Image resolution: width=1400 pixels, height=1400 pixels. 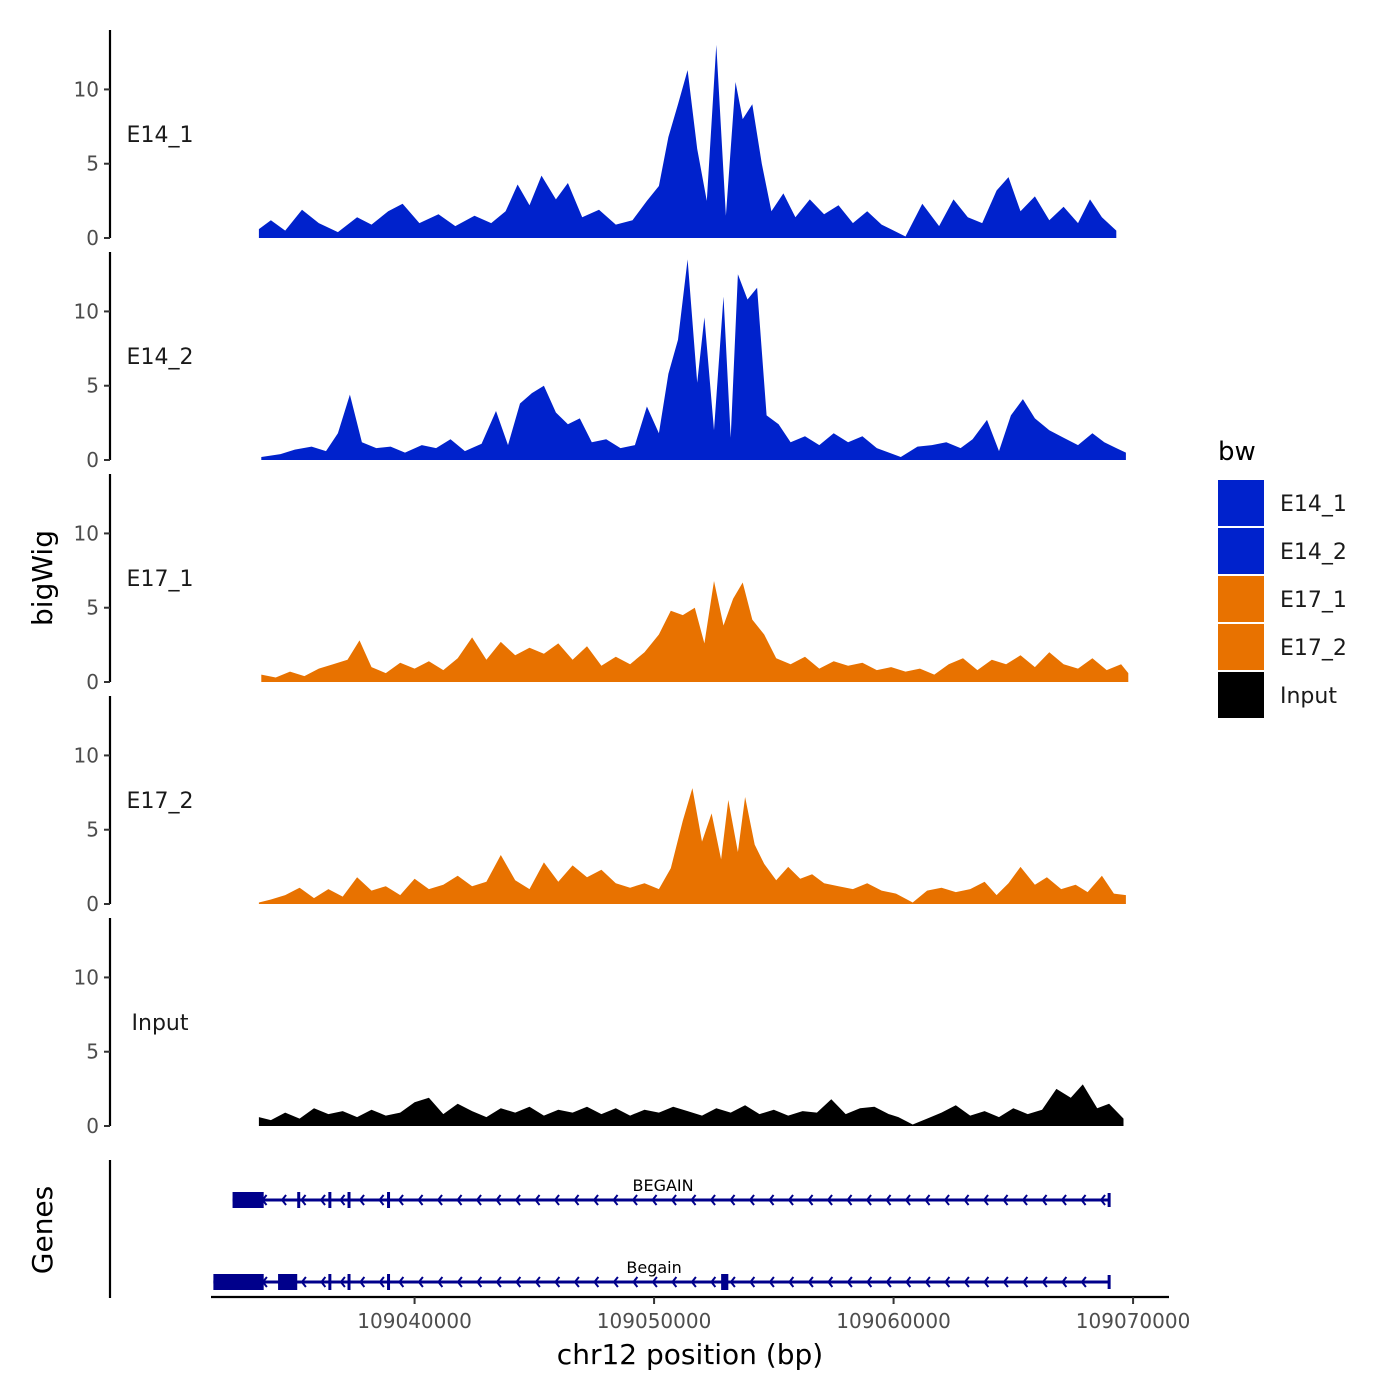 I want to click on gene-label: BEGAIN, so click(x=663, y=1185).